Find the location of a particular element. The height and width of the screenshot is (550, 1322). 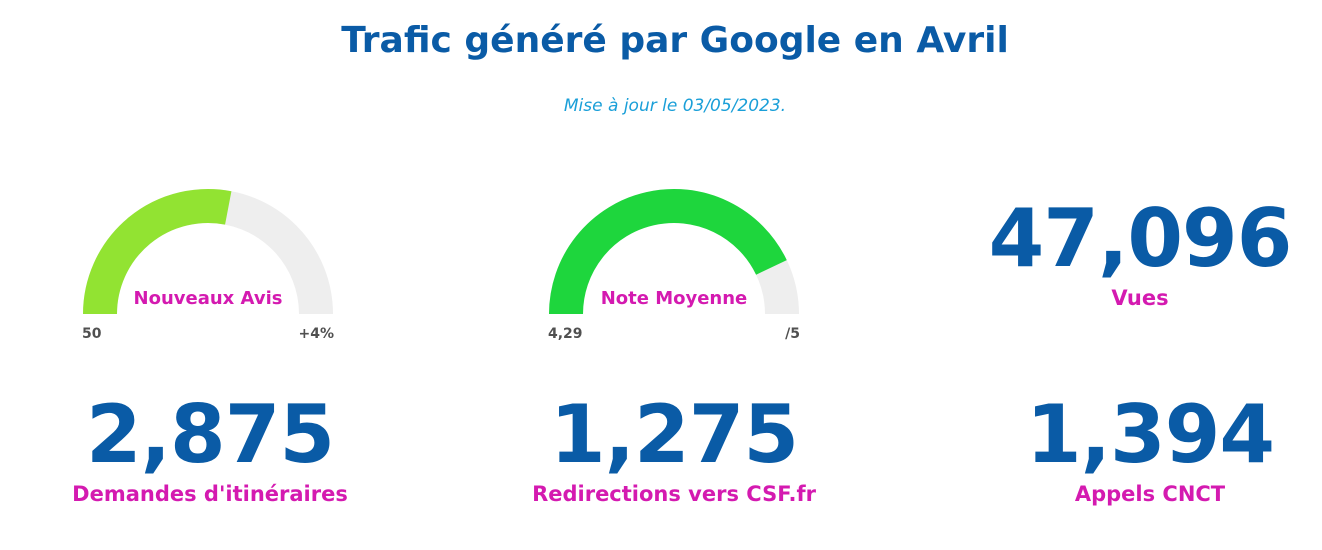

gauge-max-label: /5 is located at coordinates (792, 334).